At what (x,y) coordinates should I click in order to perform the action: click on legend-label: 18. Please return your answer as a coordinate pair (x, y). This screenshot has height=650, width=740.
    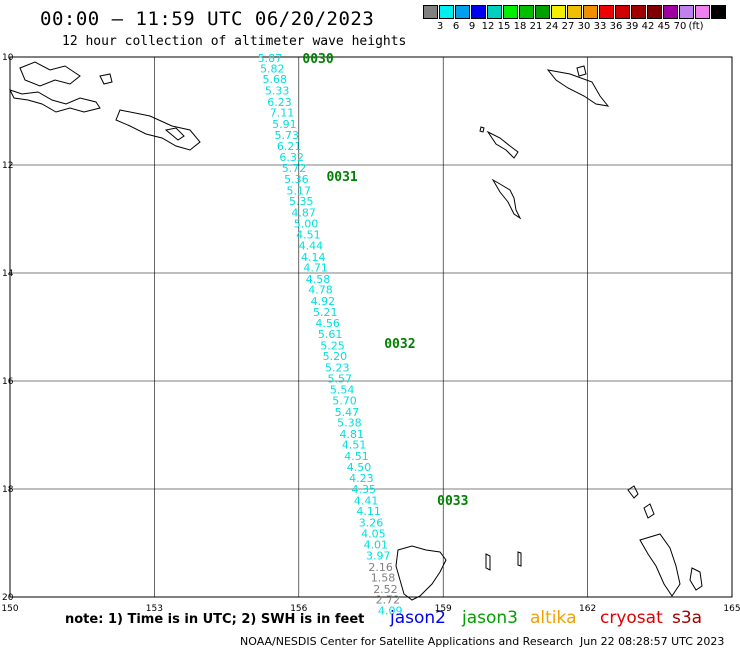
    Looking at the image, I should click on (520, 26).